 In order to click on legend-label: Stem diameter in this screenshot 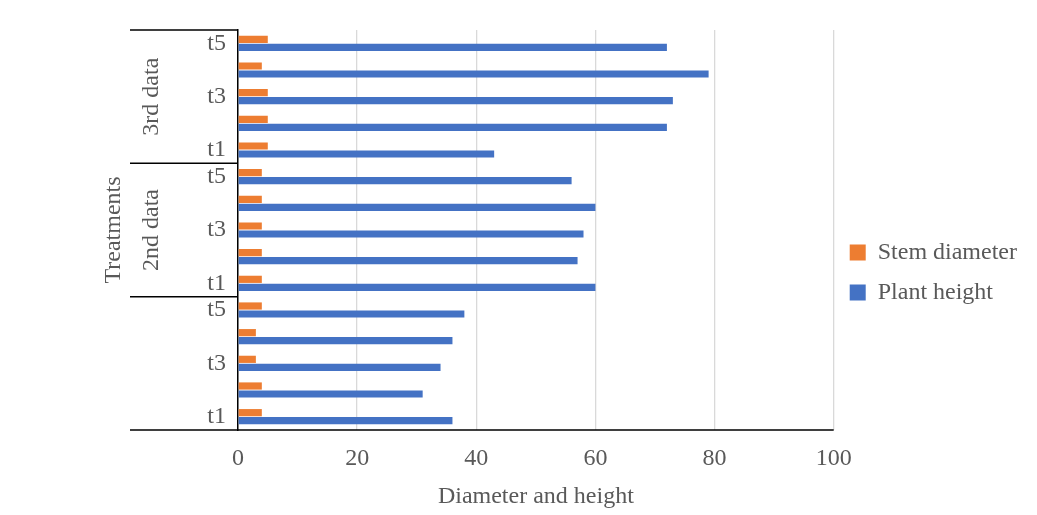, I will do `click(947, 250)`.